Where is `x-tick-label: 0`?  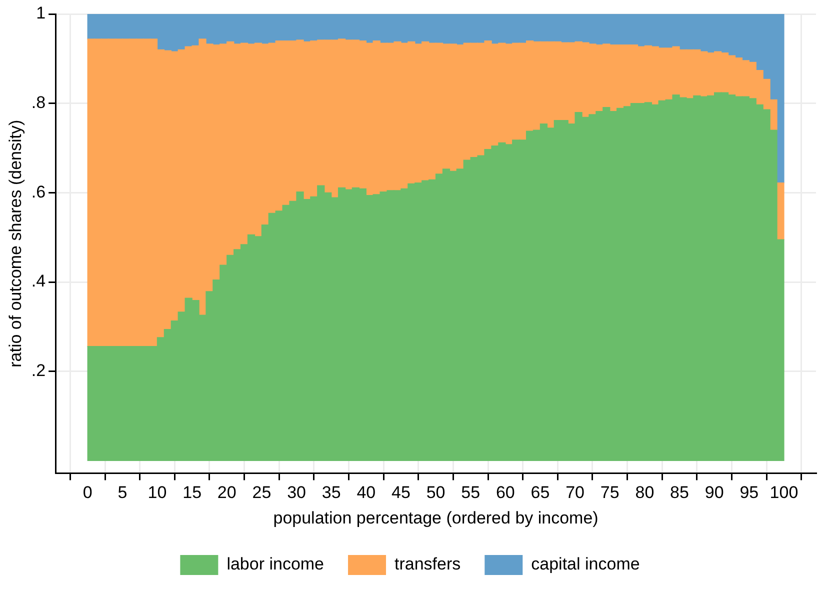 x-tick-label: 0 is located at coordinates (87, 492).